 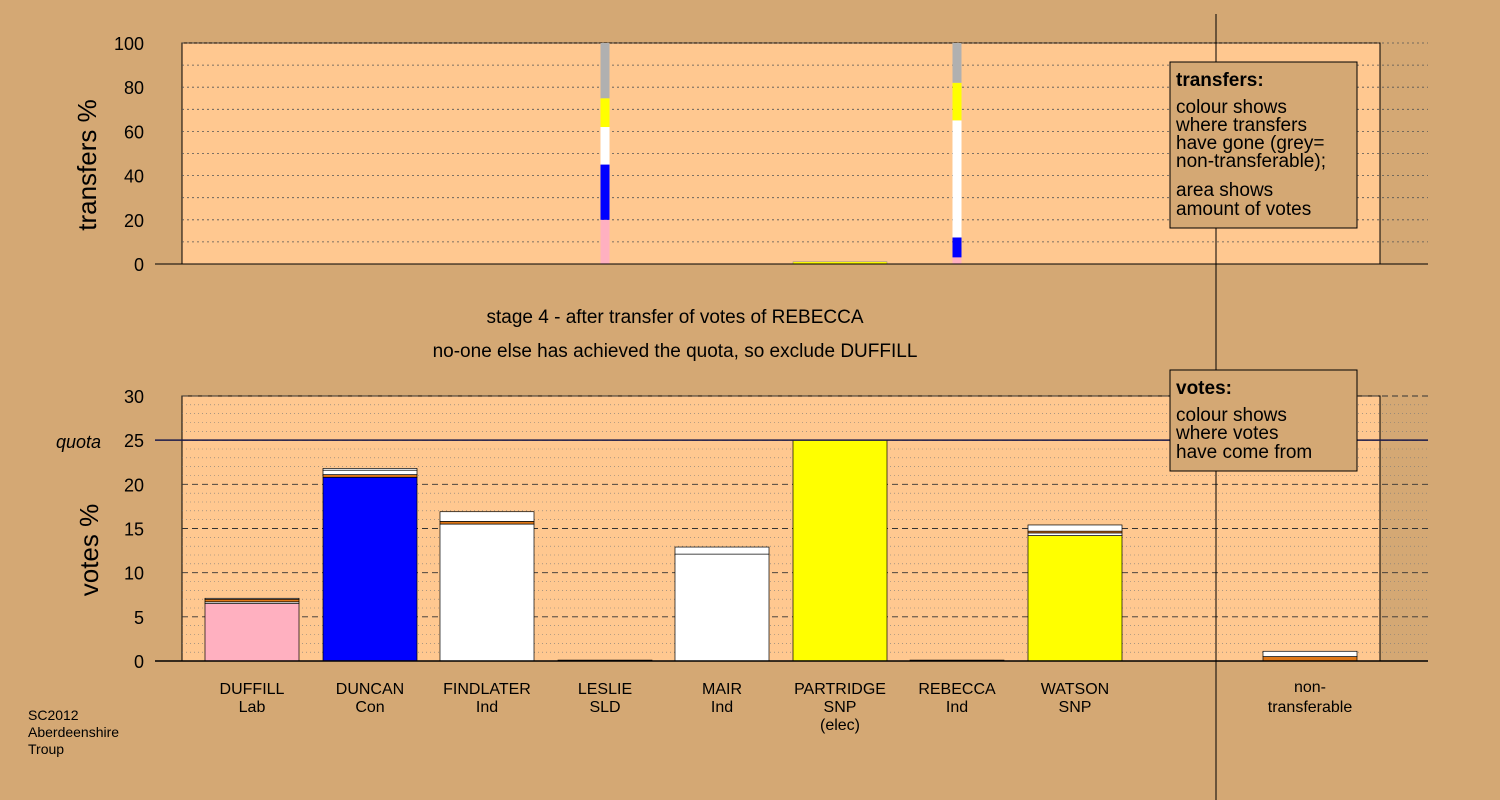 I want to click on top-y-tick-label: 40, so click(x=134, y=177).